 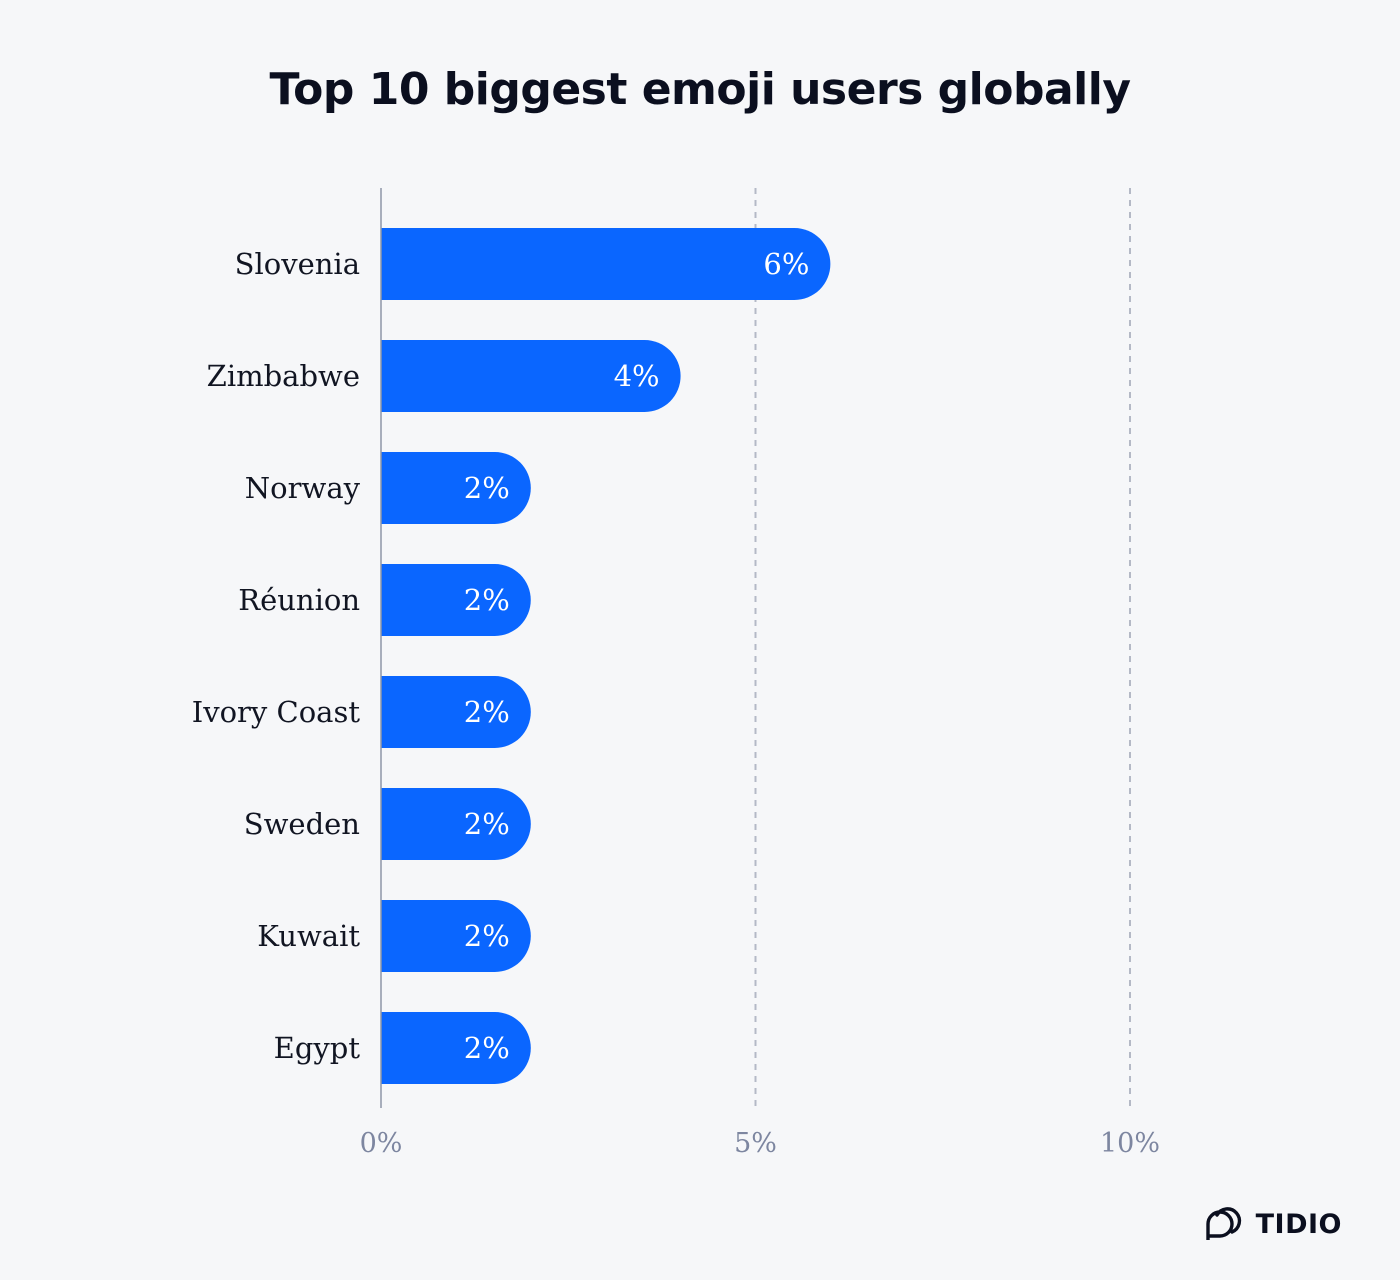 I want to click on x-tick-label: 5%, so click(x=755, y=1143).